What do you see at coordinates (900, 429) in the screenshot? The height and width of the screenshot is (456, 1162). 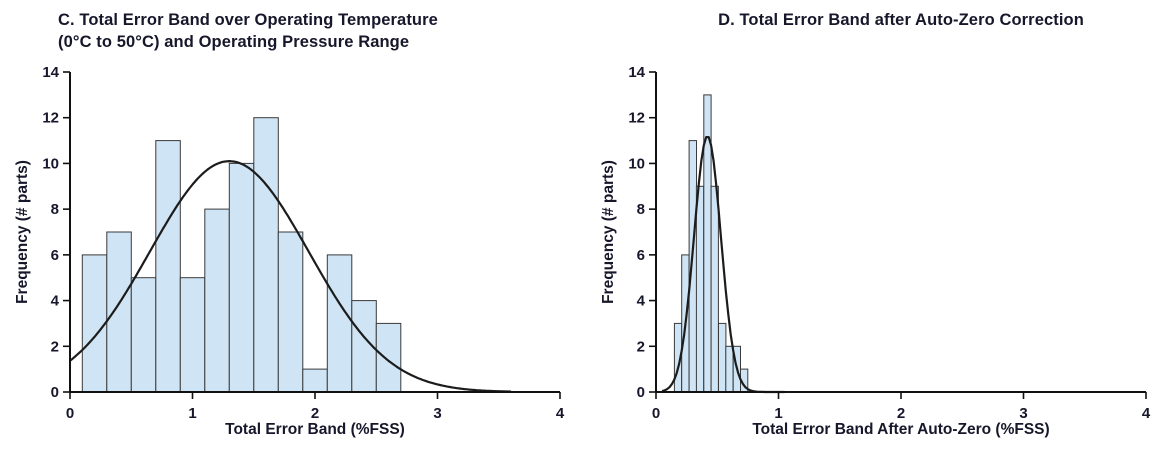 I see `svg-text:Total Error Band After Auto-Ze: Total Error Band After Auto-Zero (%FSS)` at bounding box center [900, 429].